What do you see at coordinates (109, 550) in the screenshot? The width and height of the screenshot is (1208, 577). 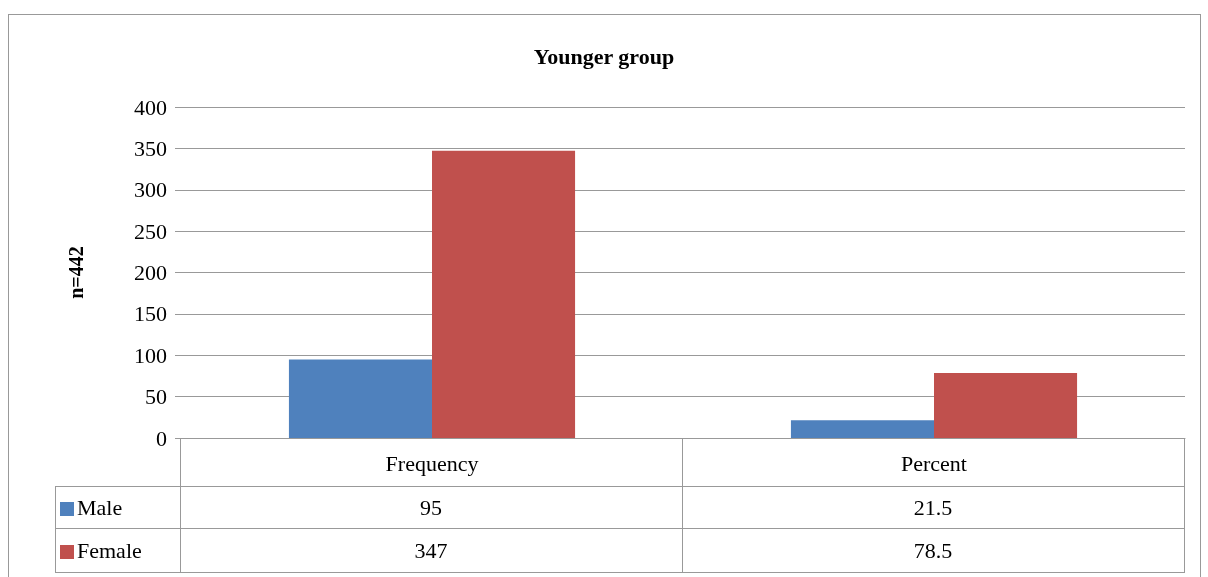 I see `legend-label: Female` at bounding box center [109, 550].